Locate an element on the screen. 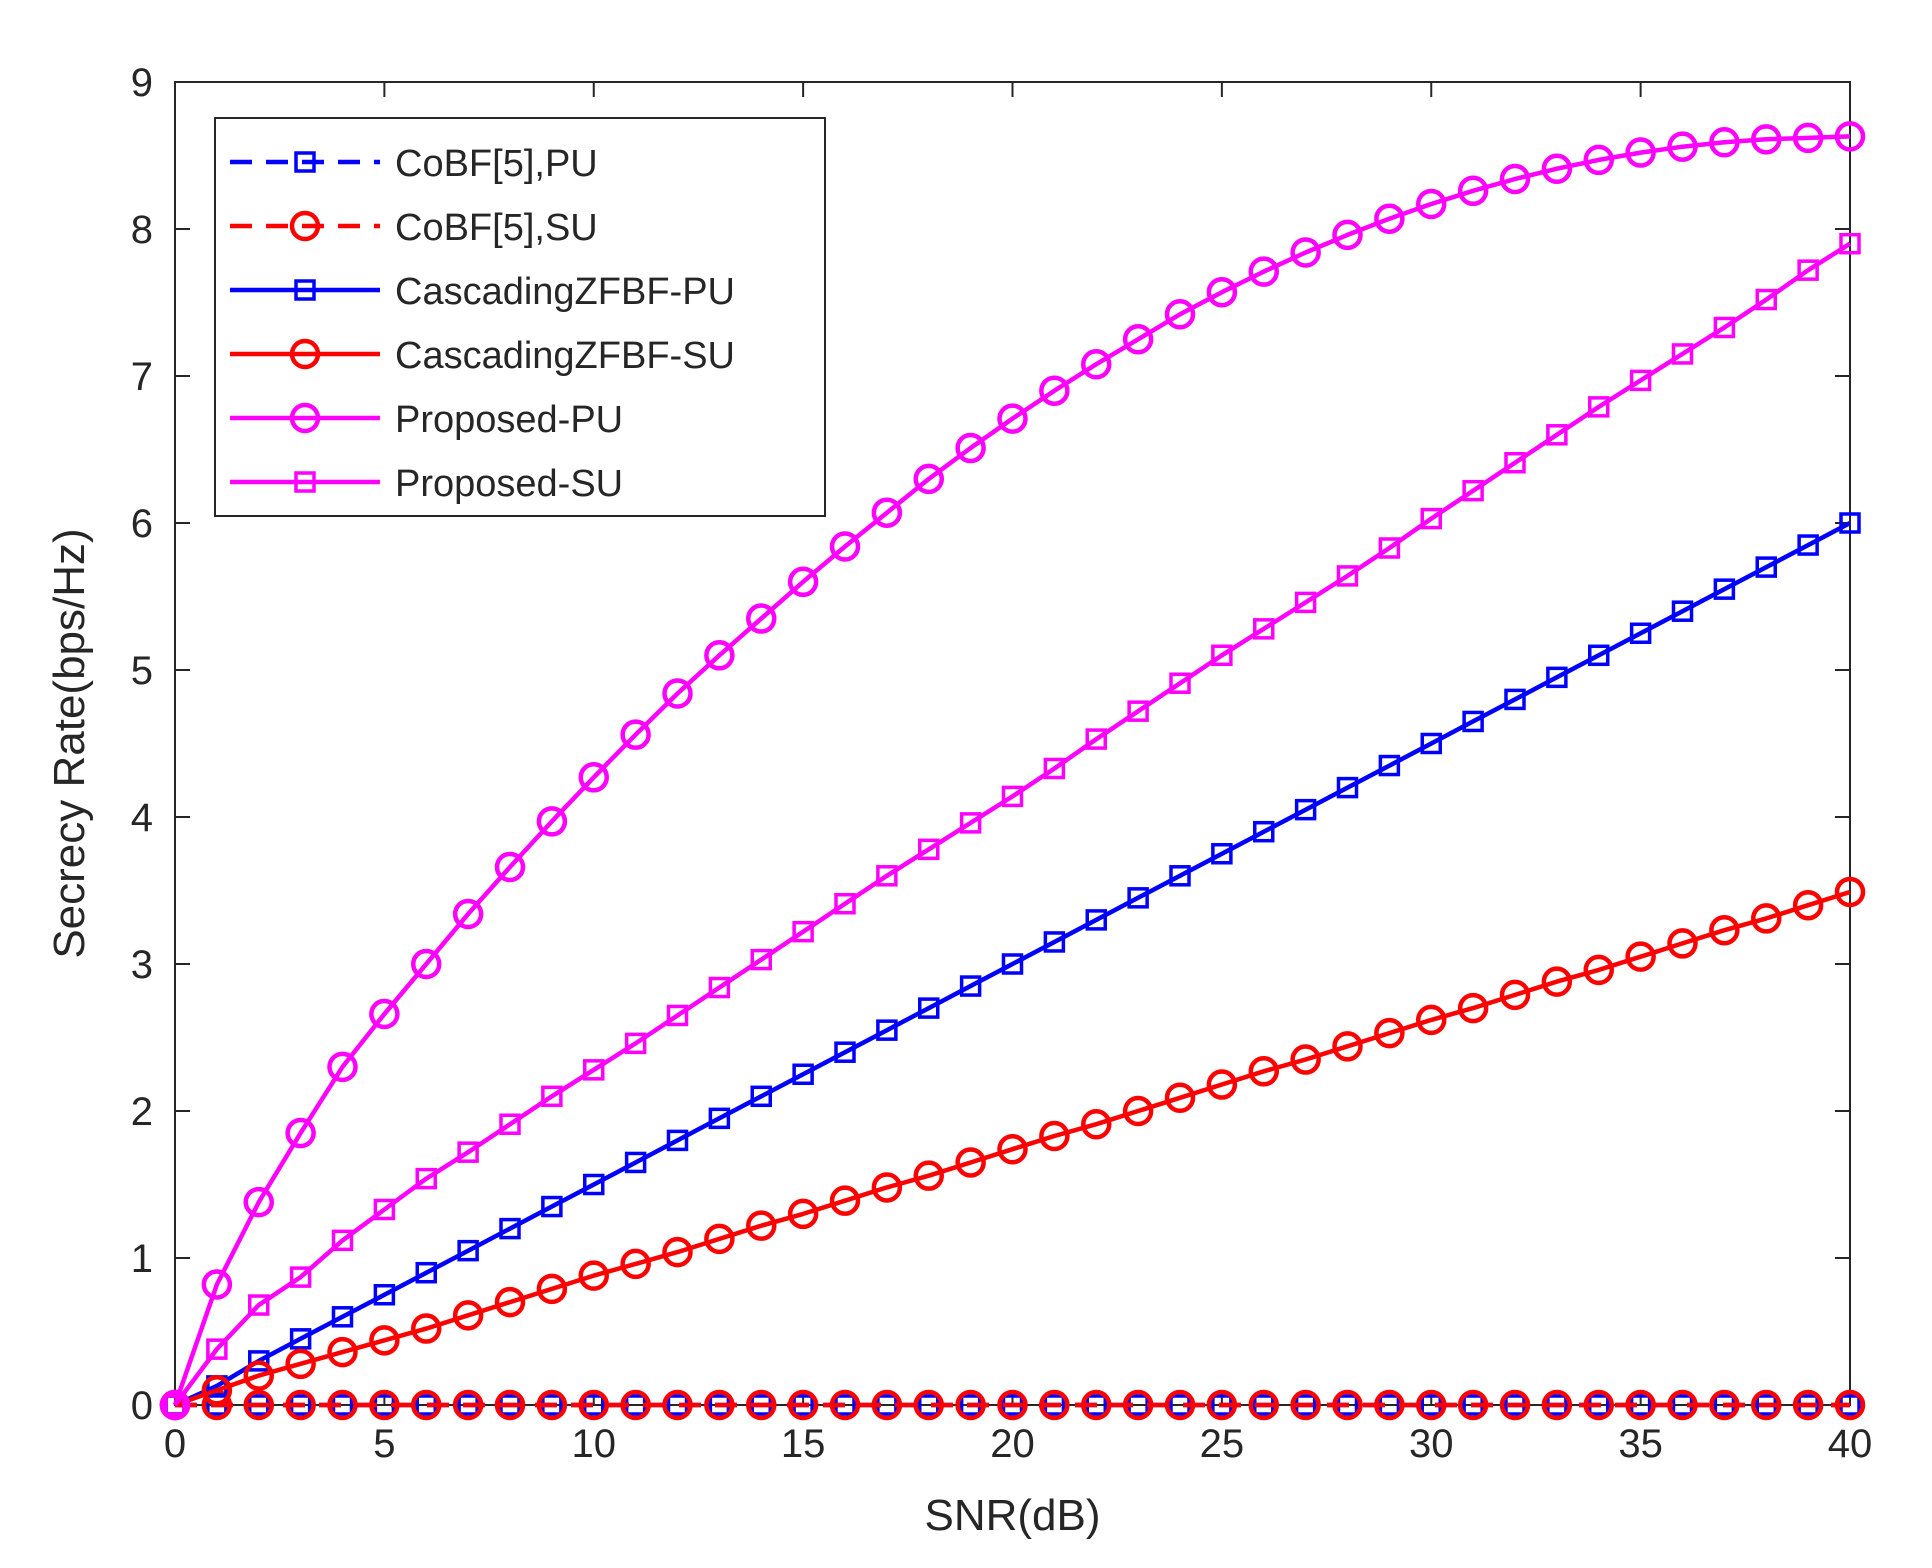 This screenshot has width=1932, height=1568. x-tick-label: 15 is located at coordinates (803, 1444).